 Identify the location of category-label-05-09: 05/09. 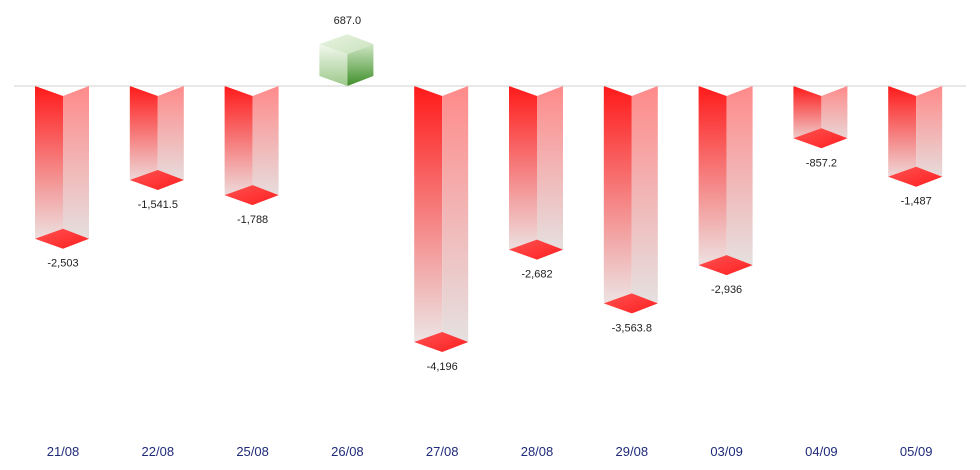
(916, 451).